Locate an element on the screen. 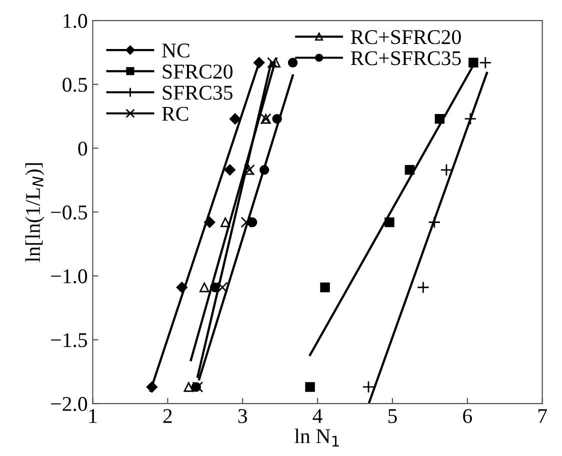 The width and height of the screenshot is (562, 456). y-tick-label: −0.5 is located at coordinates (69, 212).